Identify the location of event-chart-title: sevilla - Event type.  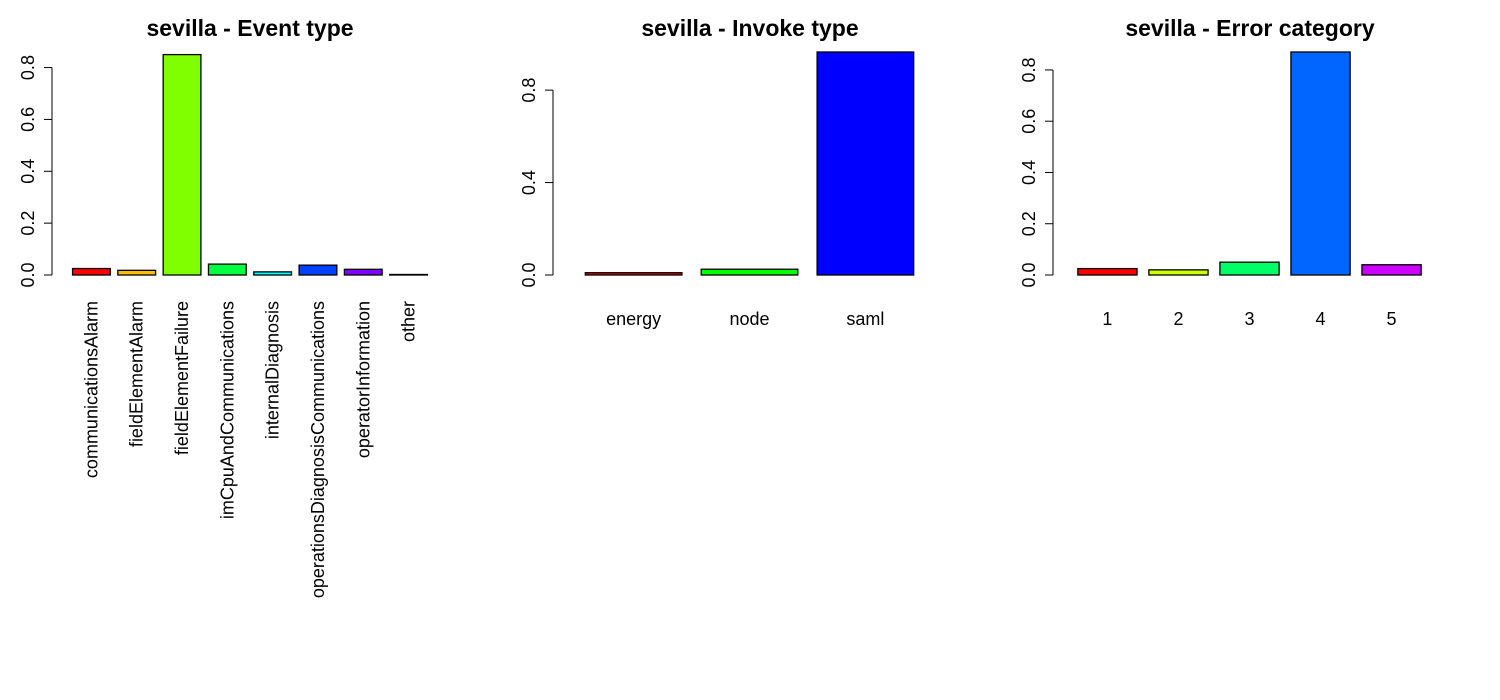
(249, 28).